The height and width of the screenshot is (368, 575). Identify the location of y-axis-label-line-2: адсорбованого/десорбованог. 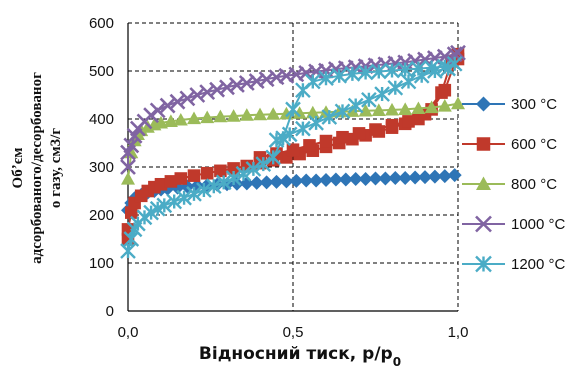
(37, 168).